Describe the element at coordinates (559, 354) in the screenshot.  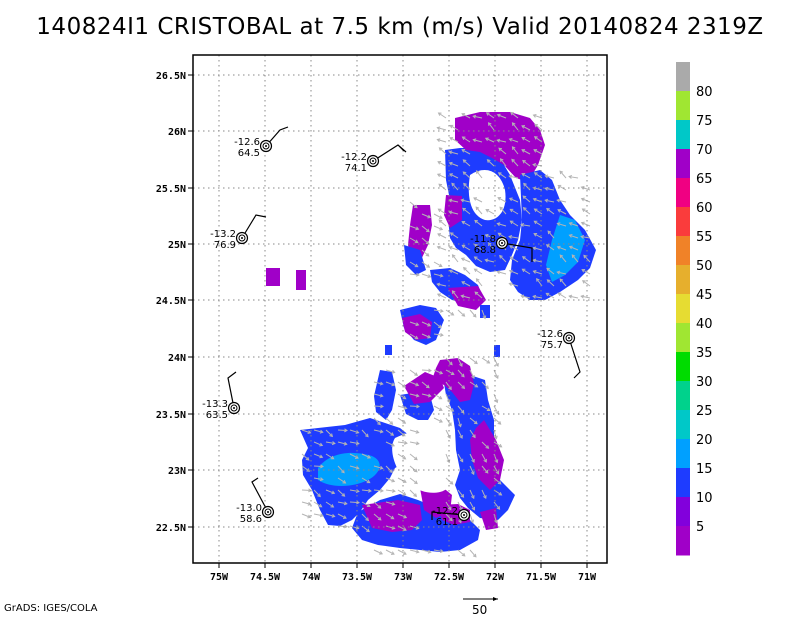
I see `station-marker: -12.675.7` at that location.